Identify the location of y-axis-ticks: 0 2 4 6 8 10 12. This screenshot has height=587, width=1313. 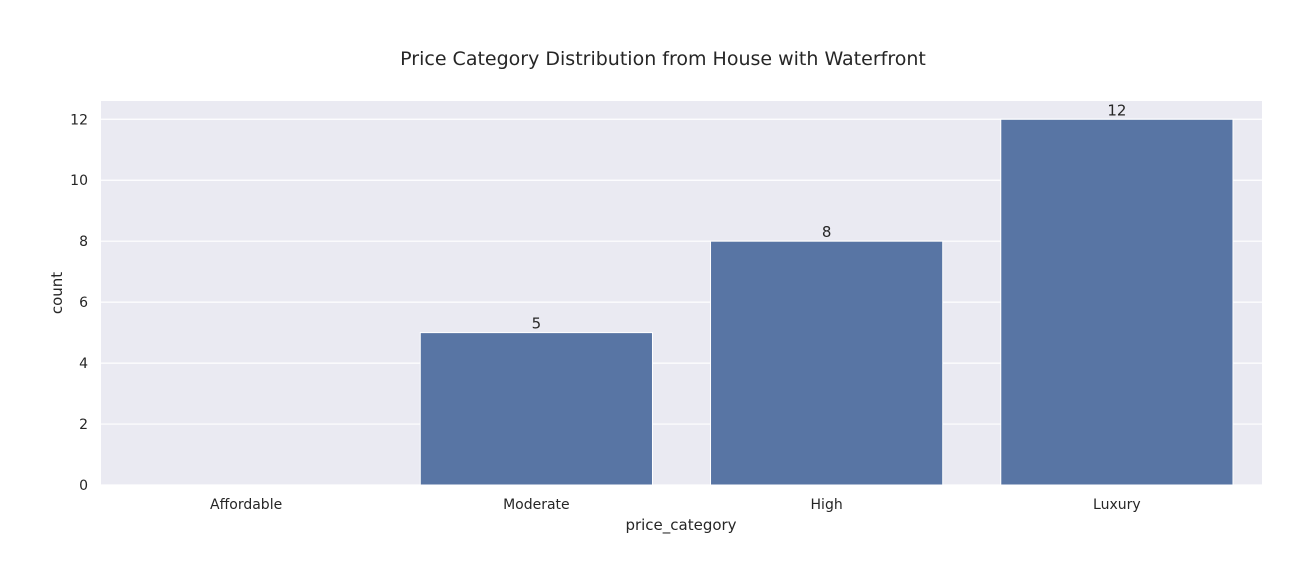
(79, 303).